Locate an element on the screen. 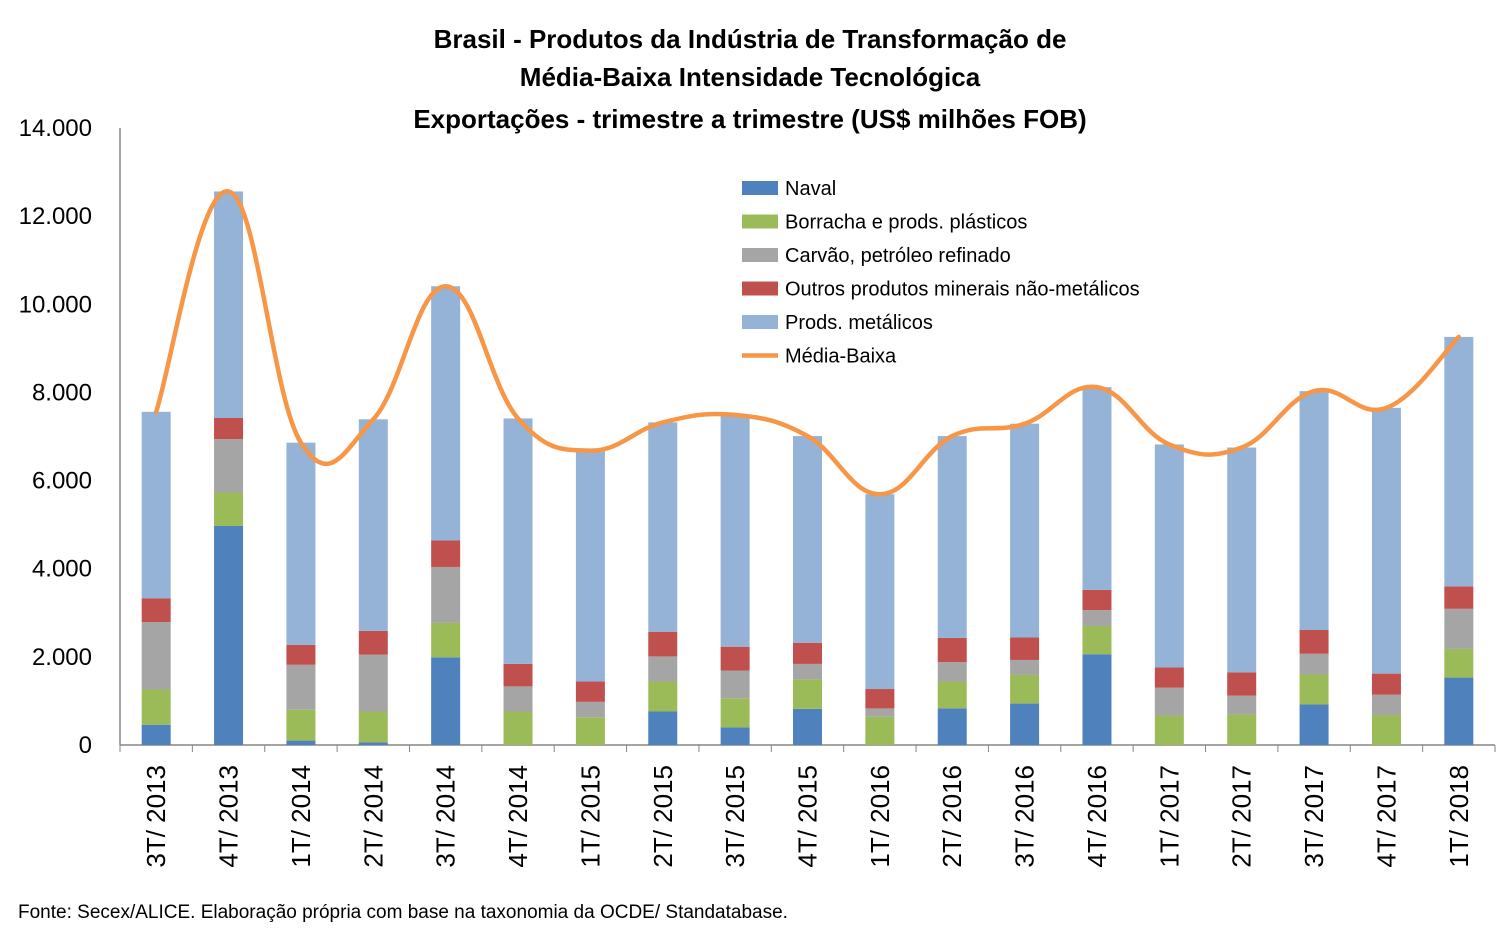  legend-label: Média-Baixa is located at coordinates (841, 357).